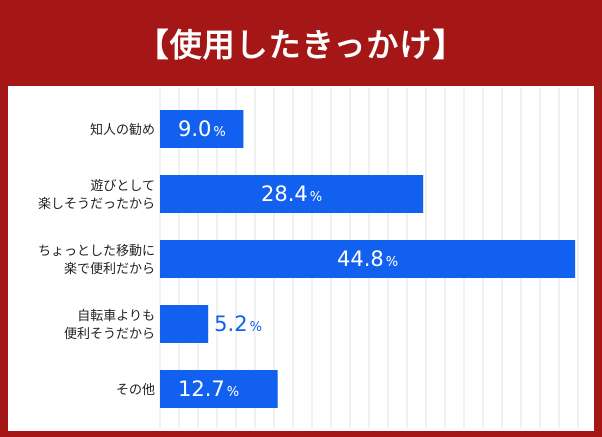 The width and height of the screenshot is (602, 437). I want to click on category-label: 知人の勧め, so click(122, 130).